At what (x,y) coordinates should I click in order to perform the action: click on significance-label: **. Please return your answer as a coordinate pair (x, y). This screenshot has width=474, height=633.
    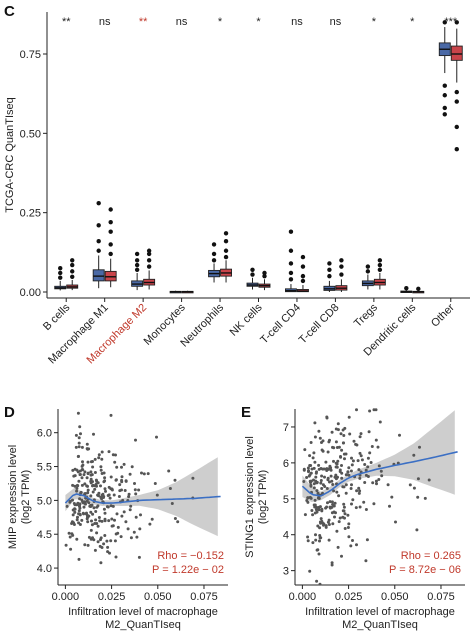
    Looking at the image, I should click on (66, 22).